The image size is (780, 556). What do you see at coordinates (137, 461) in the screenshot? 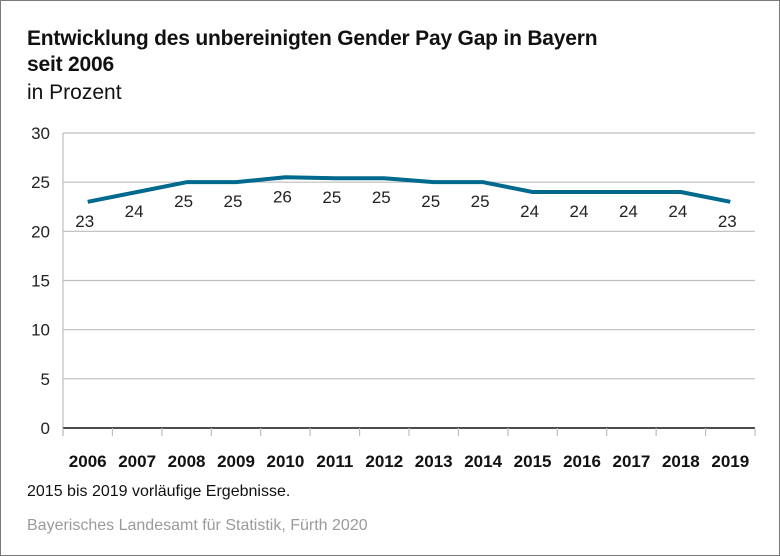
I see `x-tick-label: 2007` at bounding box center [137, 461].